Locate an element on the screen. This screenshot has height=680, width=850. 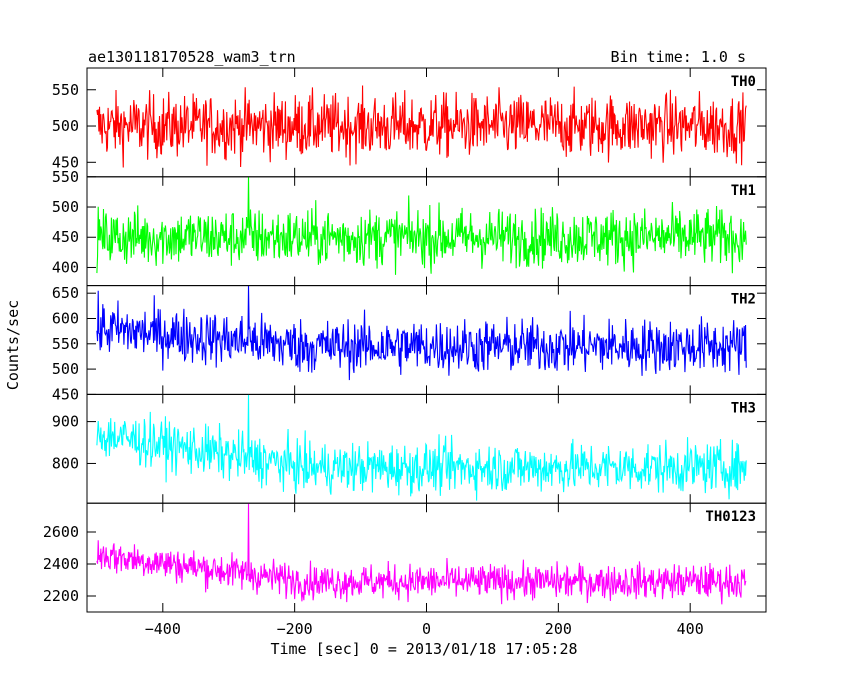
series-line-th0 is located at coordinates (421, 126).